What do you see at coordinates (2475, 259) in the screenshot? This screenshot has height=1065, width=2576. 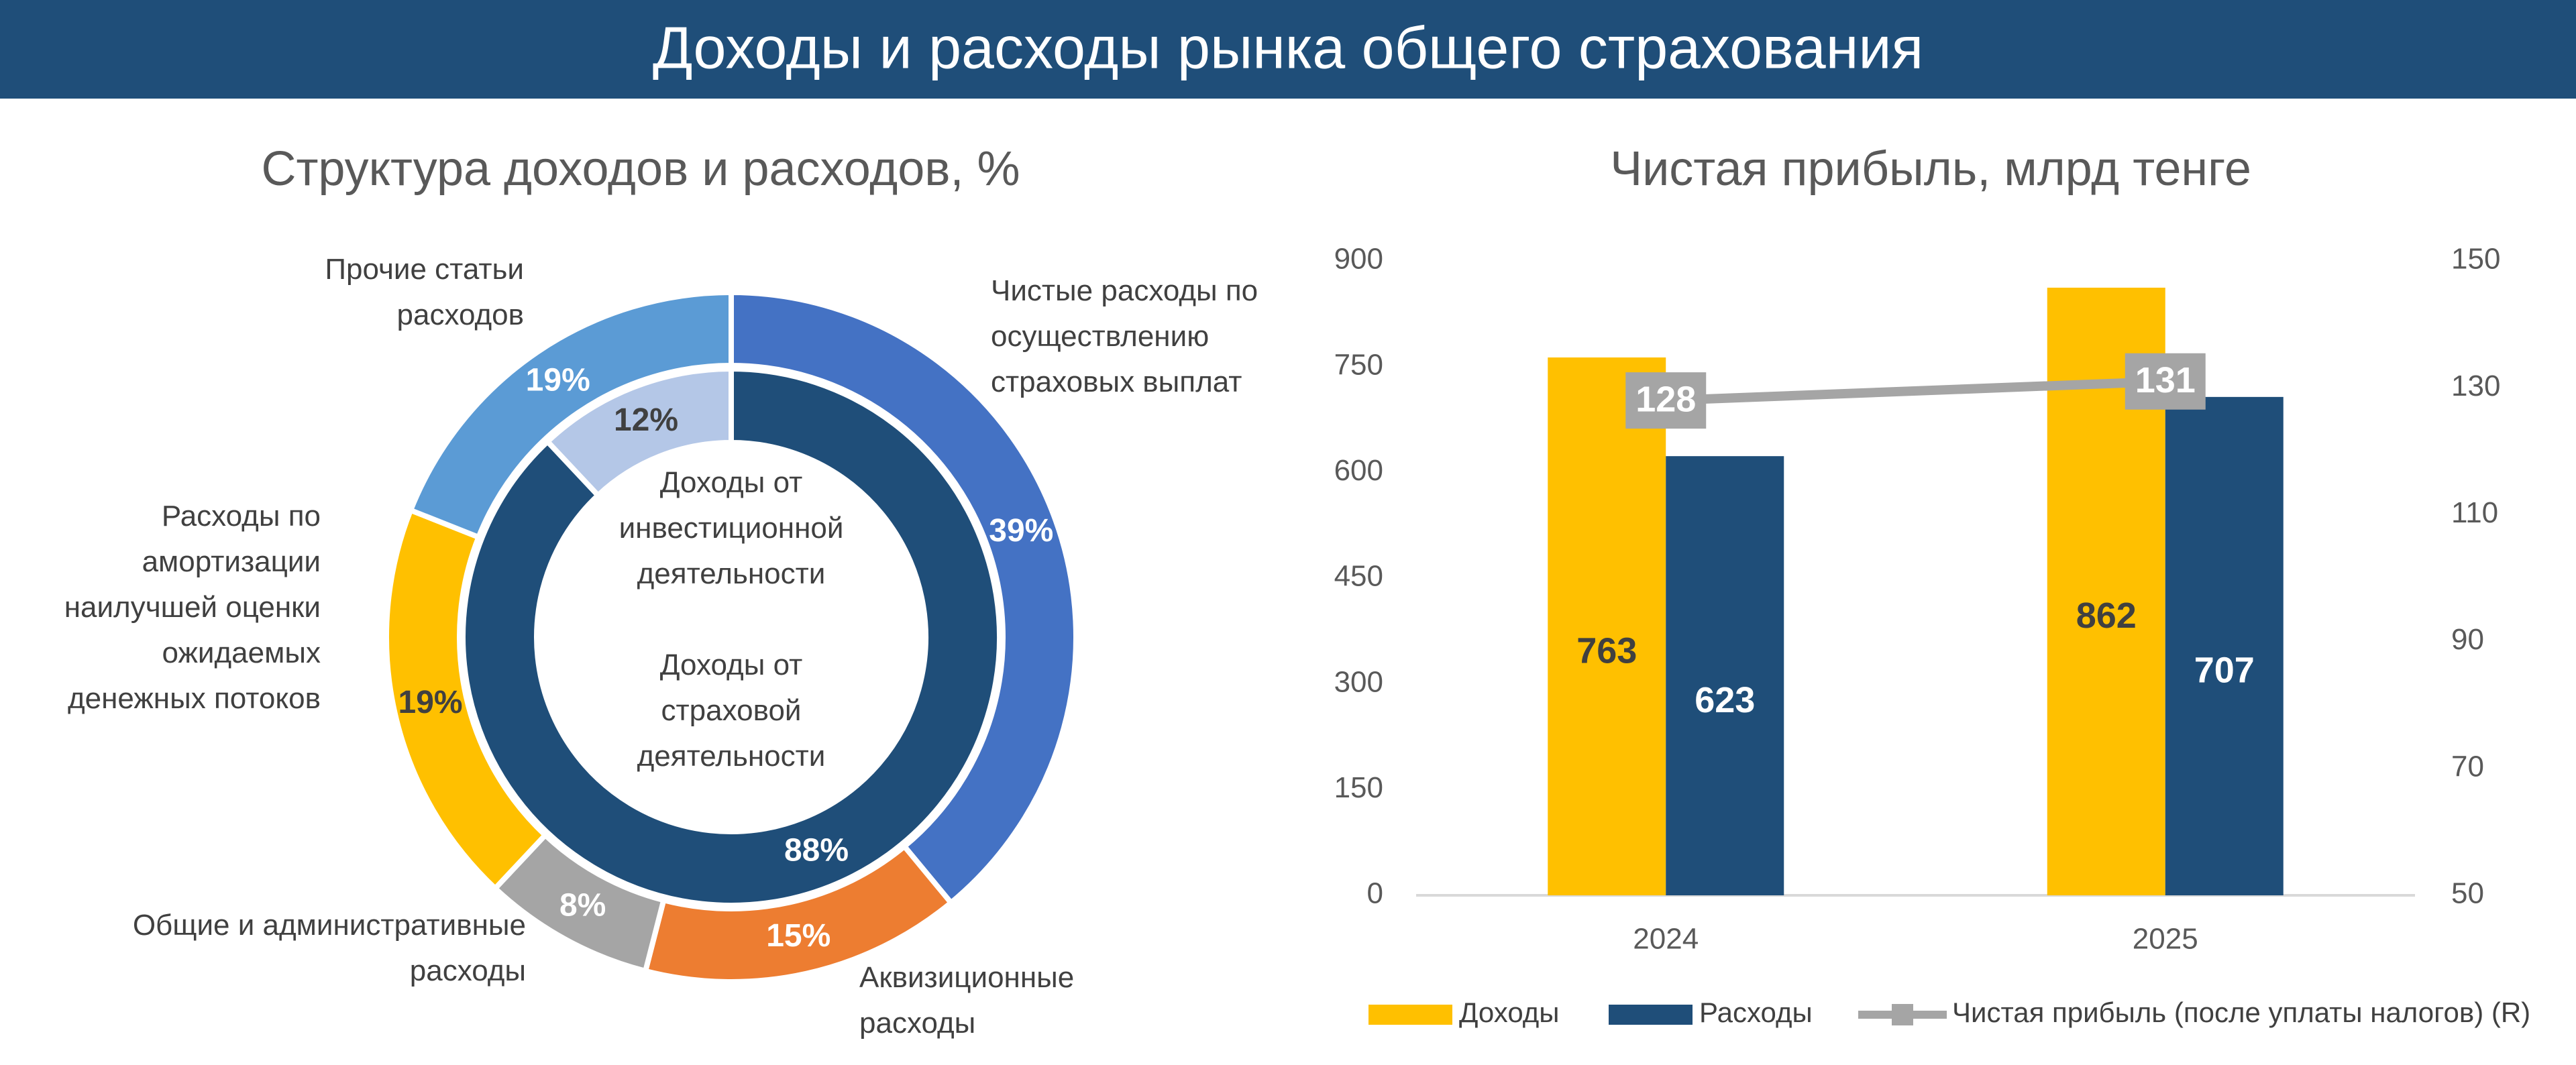 I see `y2-tick-label: 150` at bounding box center [2475, 259].